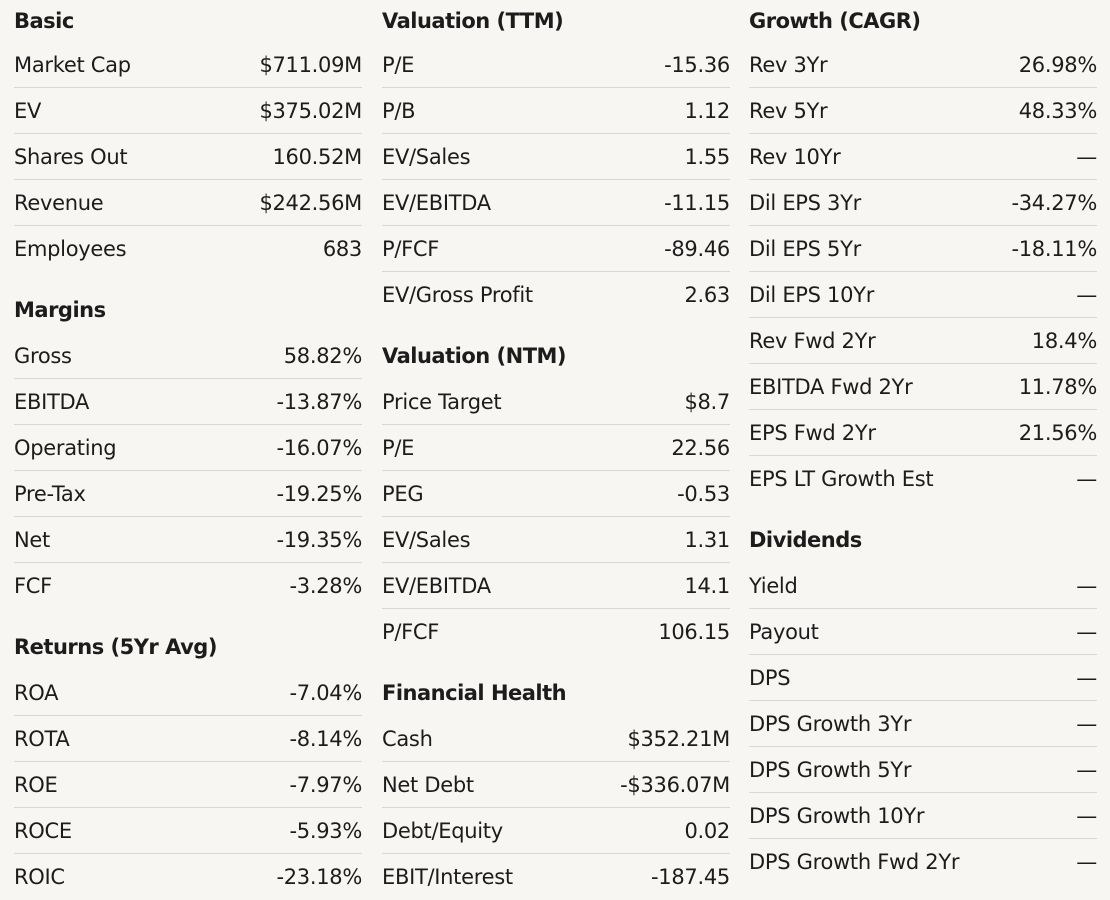 The height and width of the screenshot is (900, 1110). What do you see at coordinates (426, 156) in the screenshot?
I see `metric-label: EV/Sales` at bounding box center [426, 156].